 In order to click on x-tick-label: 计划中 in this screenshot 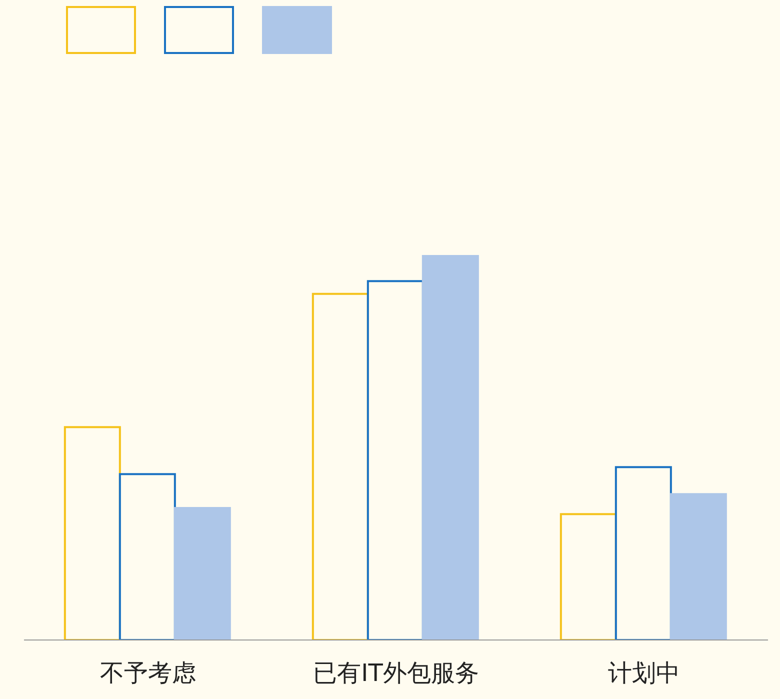, I will do `click(644, 673)`.